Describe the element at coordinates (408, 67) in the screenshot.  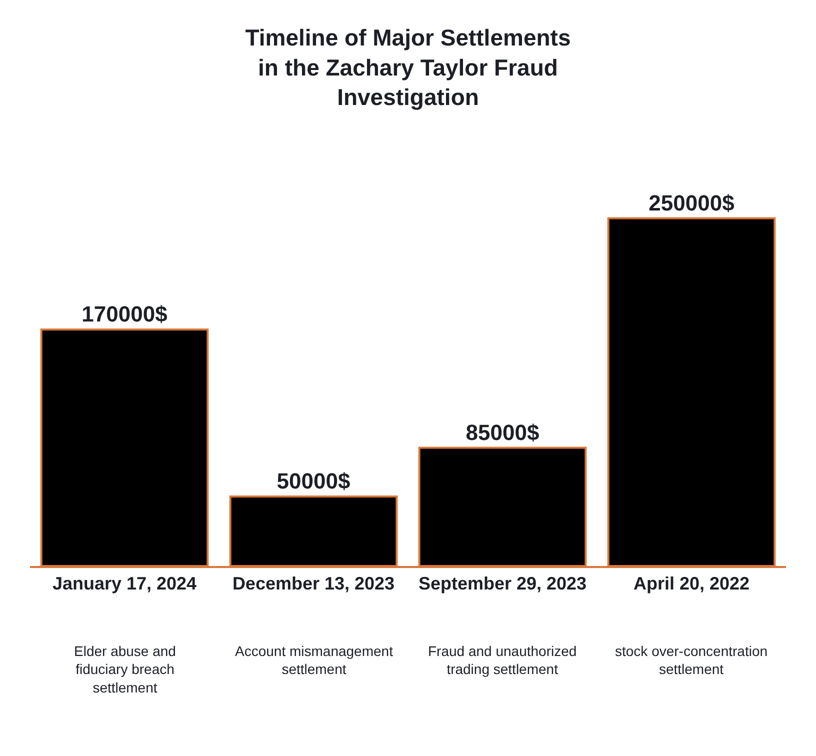
I see `chart-title: Timeline of Major Settlements in the Zachary Taylor Fraud Investigation` at that location.